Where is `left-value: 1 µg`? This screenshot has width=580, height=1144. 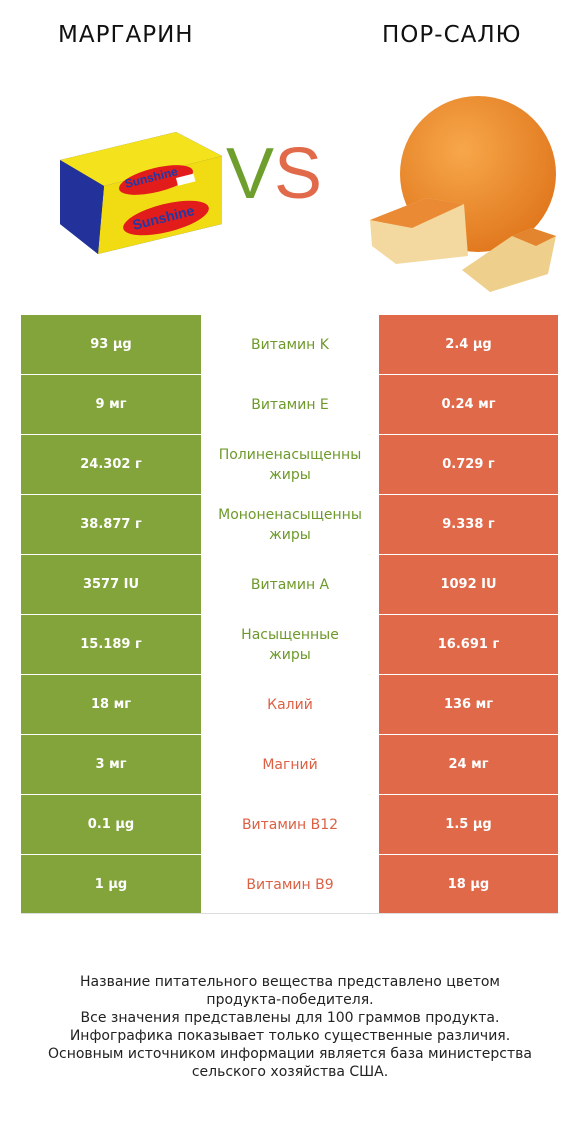
left-value: 1 µg is located at coordinates (111, 884).